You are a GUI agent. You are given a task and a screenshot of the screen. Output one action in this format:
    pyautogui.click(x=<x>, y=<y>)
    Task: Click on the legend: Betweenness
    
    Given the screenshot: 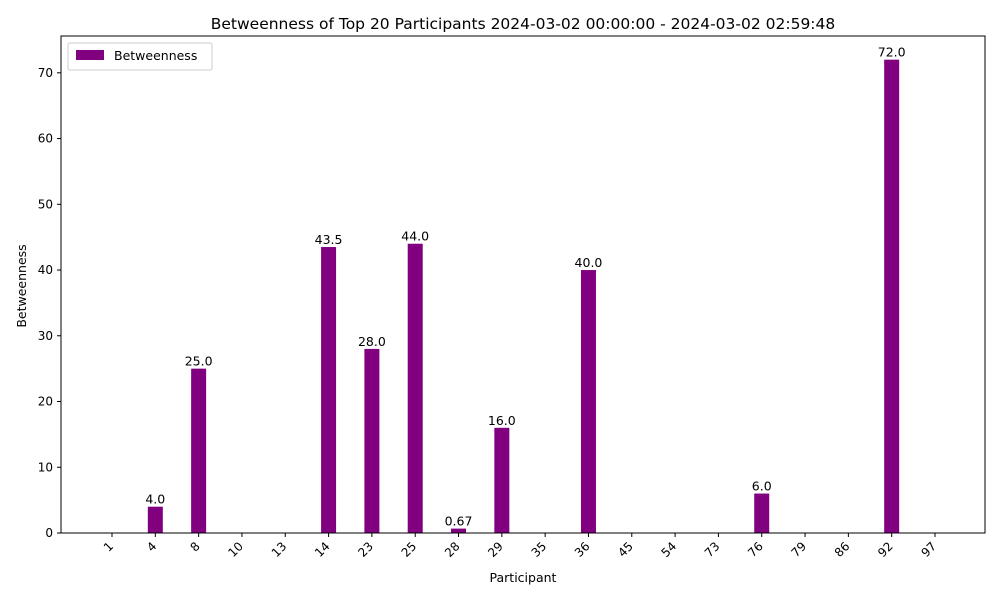 What is the action you would take?
    pyautogui.click(x=140, y=56)
    